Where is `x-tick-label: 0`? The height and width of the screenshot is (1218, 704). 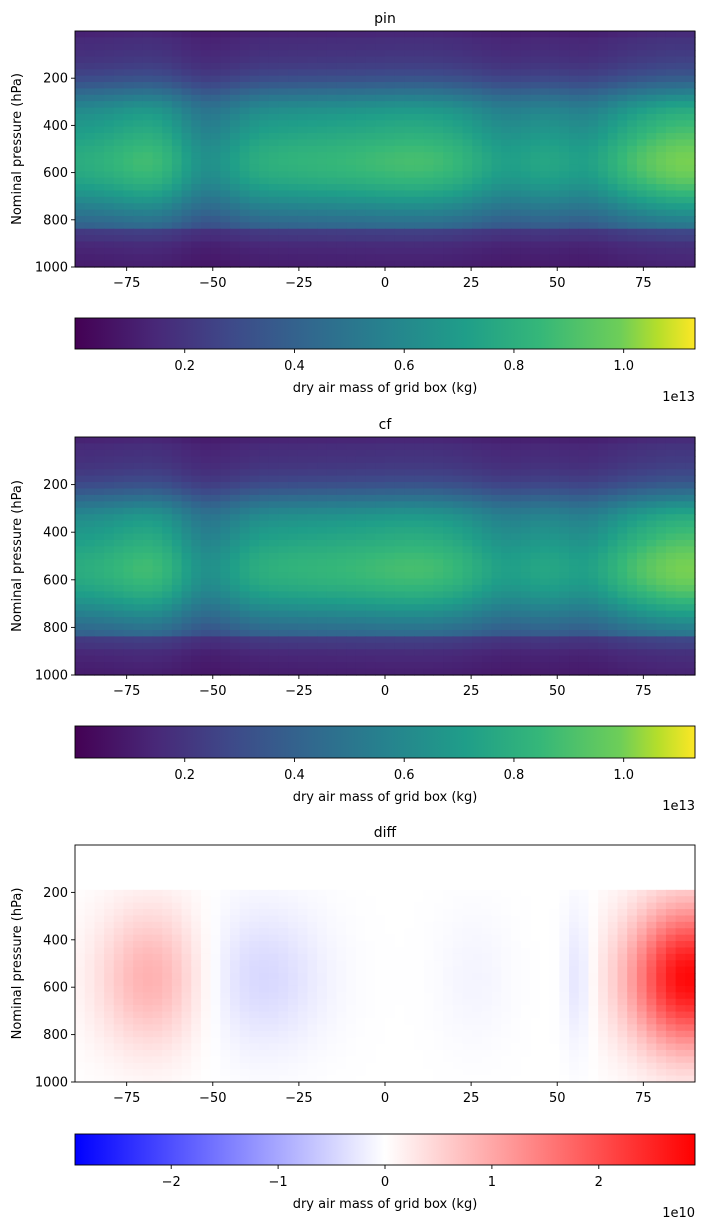
x-tick-label: 0 is located at coordinates (385, 691).